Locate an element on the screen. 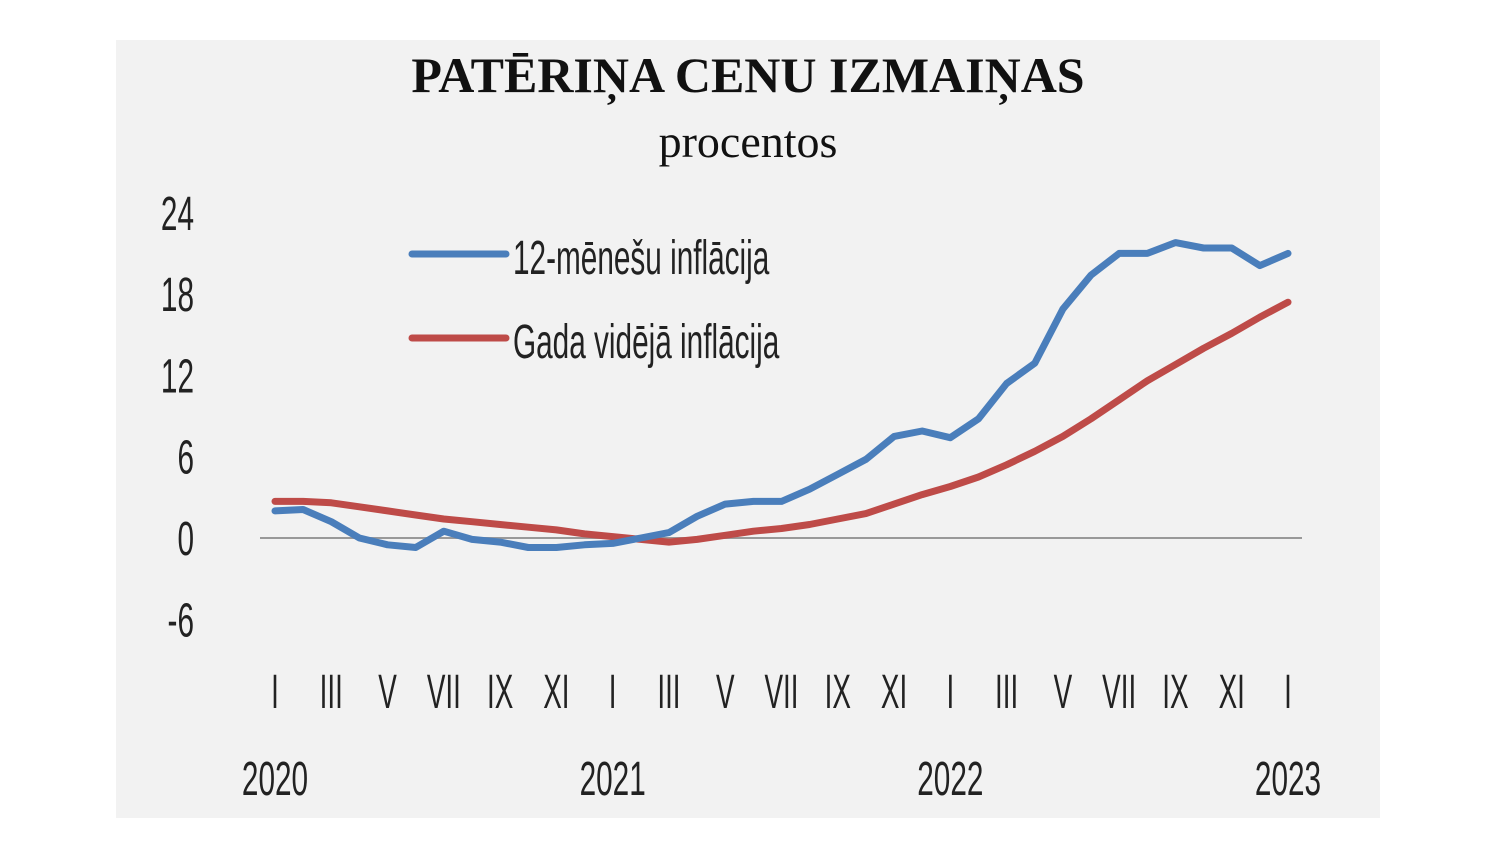  legend-label-1: Gada vidējā inflācija is located at coordinates (646, 342).